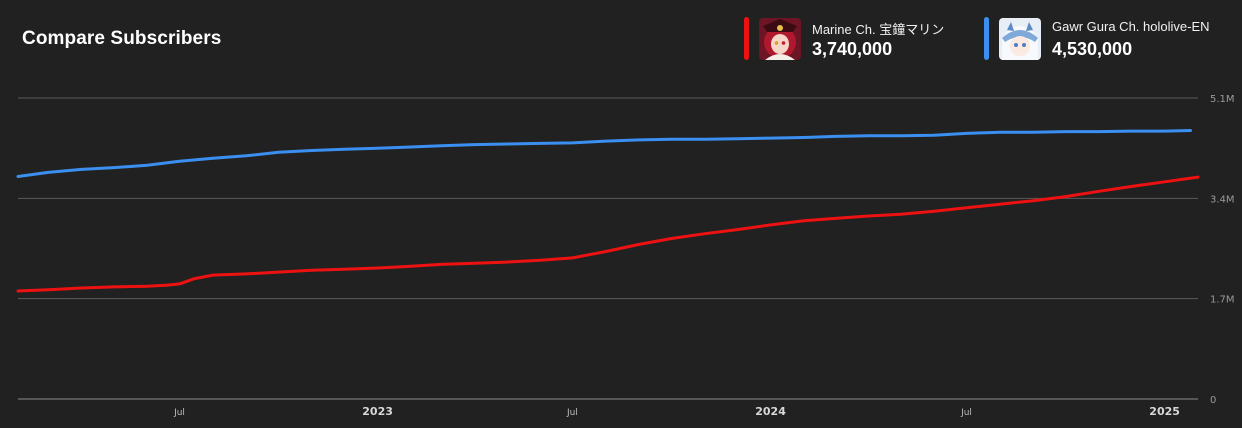 The width and height of the screenshot is (1242, 428). Describe the element at coordinates (852, 49) in the screenshot. I see `legend-count: 3,740,000` at that location.